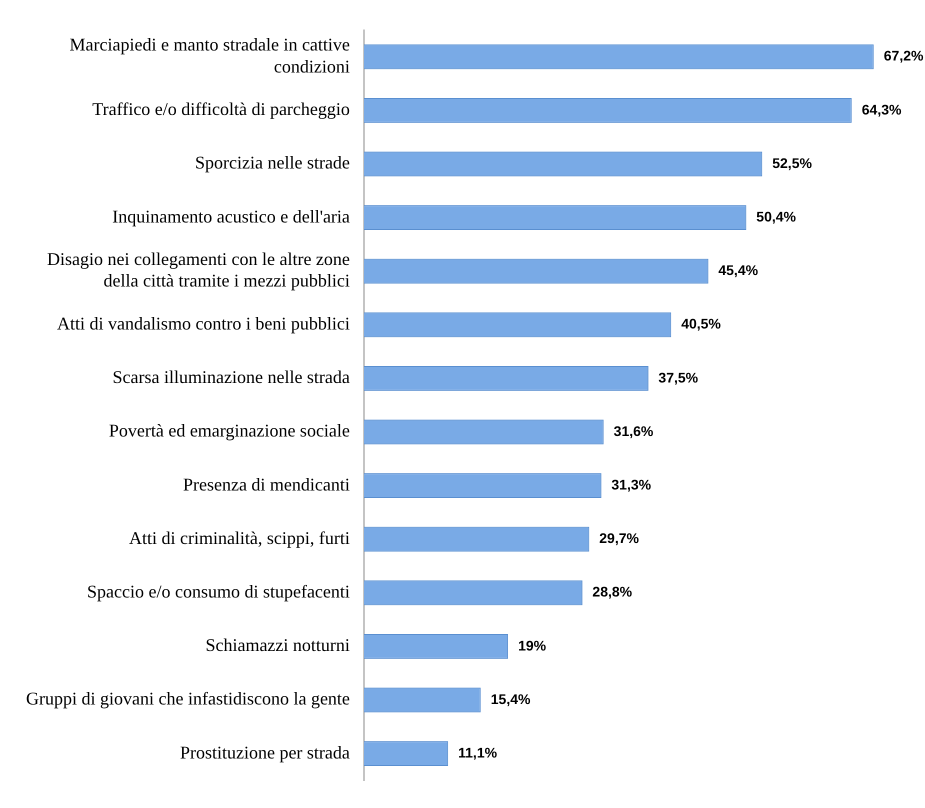  What do you see at coordinates (478, 752) in the screenshot?
I see `data-label: 11,1%` at bounding box center [478, 752].